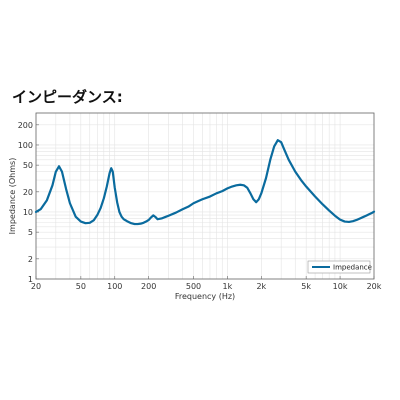  What do you see at coordinates (30, 279) in the screenshot?
I see `y-tick-label: 1` at bounding box center [30, 279].